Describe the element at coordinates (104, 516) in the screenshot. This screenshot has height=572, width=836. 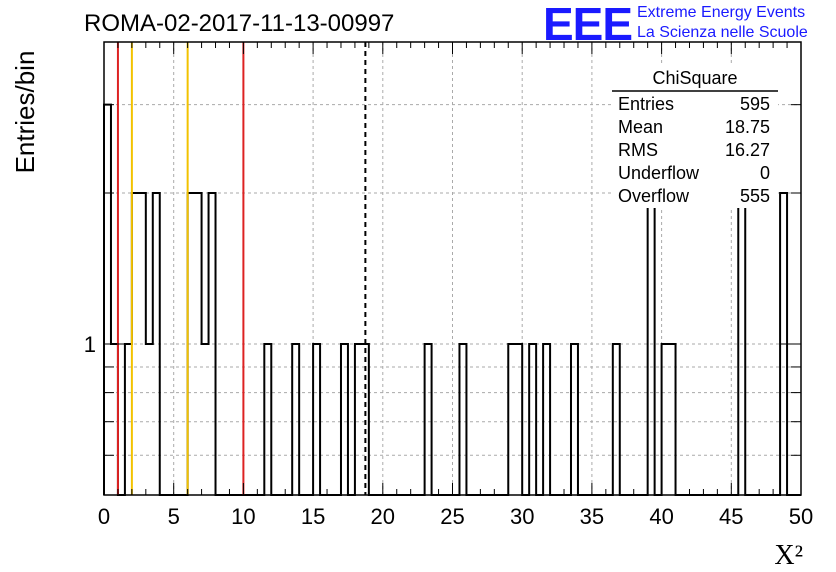
I see `x-tick-label: 0` at that location.